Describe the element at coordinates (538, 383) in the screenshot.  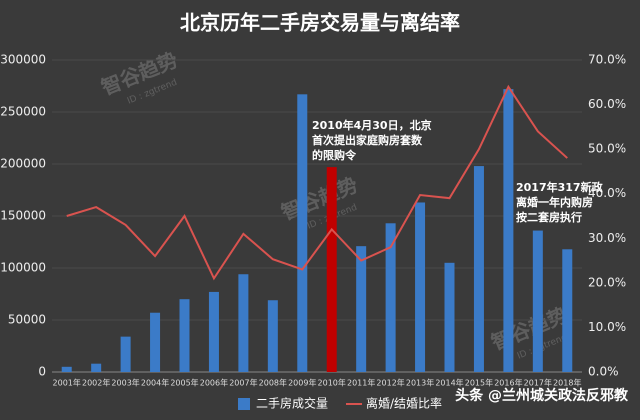
I see `x-tick-label: 2017年` at that location.